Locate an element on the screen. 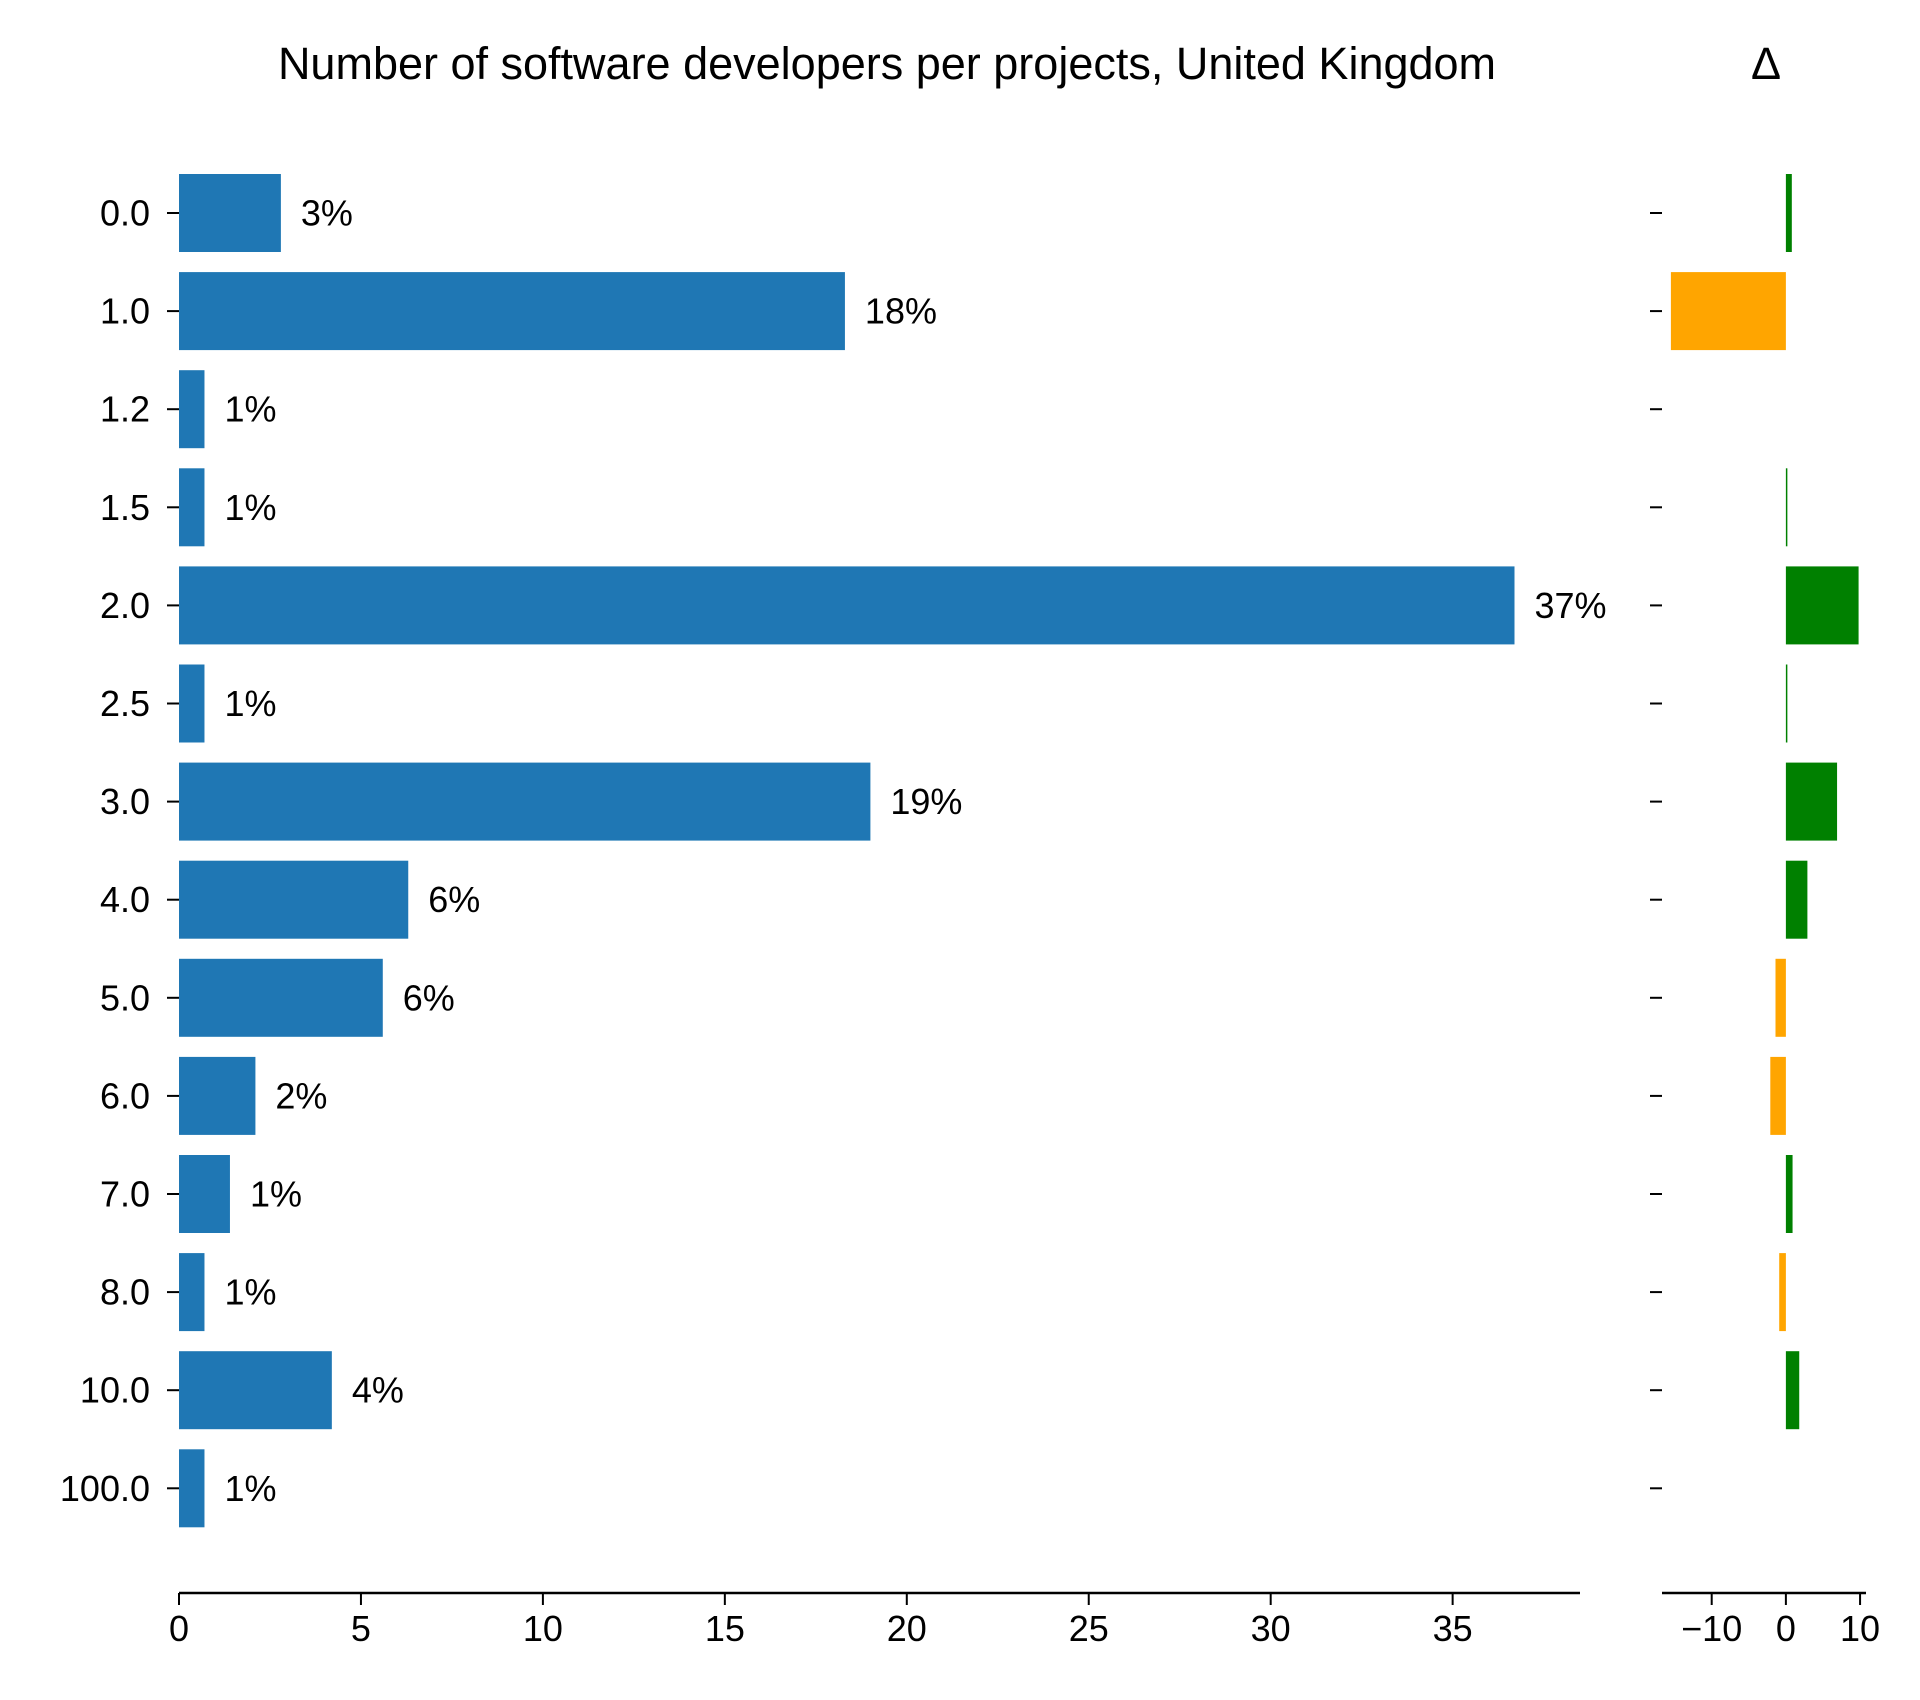 Image resolution: width=1920 pixels, height=1700 pixels. x-tick-label: 15 is located at coordinates (725, 1628).